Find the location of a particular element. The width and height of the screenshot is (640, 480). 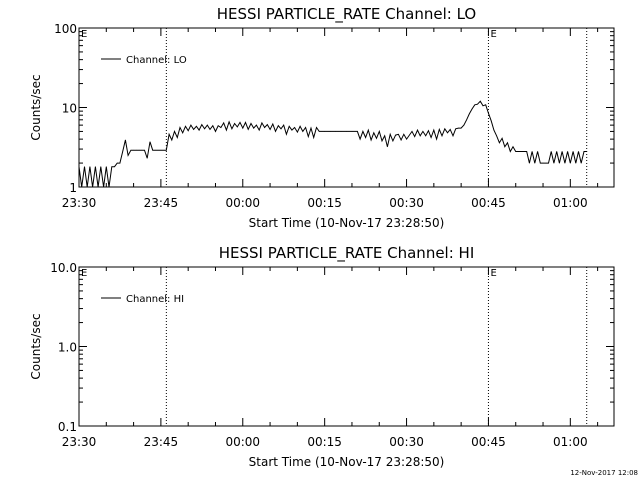

chart-title-lo: HESSI PARTICLE_RATE Channel: LO is located at coordinates (346, 14).